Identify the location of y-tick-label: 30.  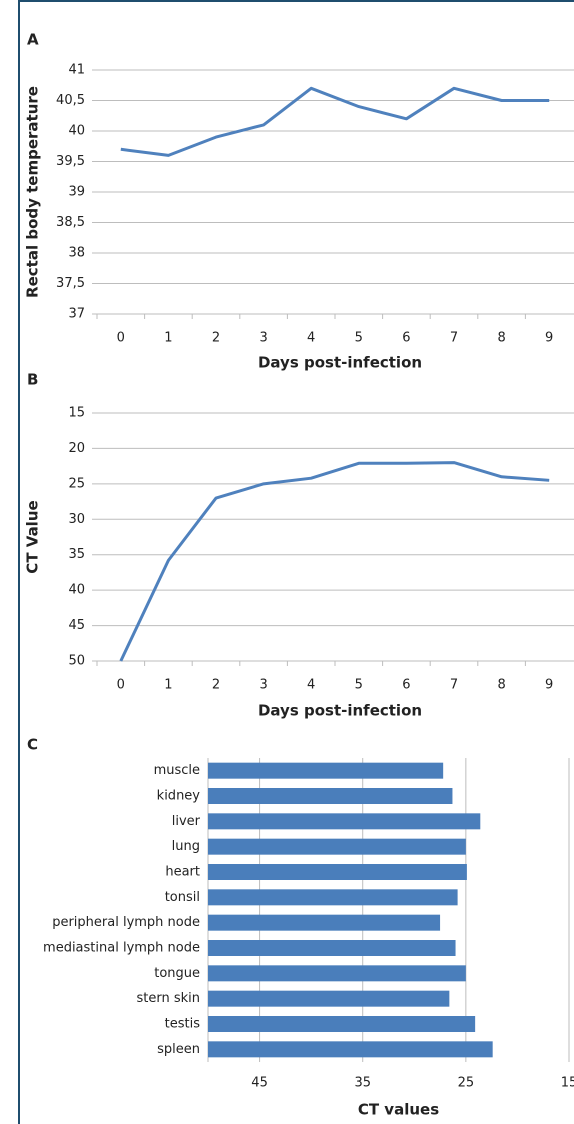
(76, 519).